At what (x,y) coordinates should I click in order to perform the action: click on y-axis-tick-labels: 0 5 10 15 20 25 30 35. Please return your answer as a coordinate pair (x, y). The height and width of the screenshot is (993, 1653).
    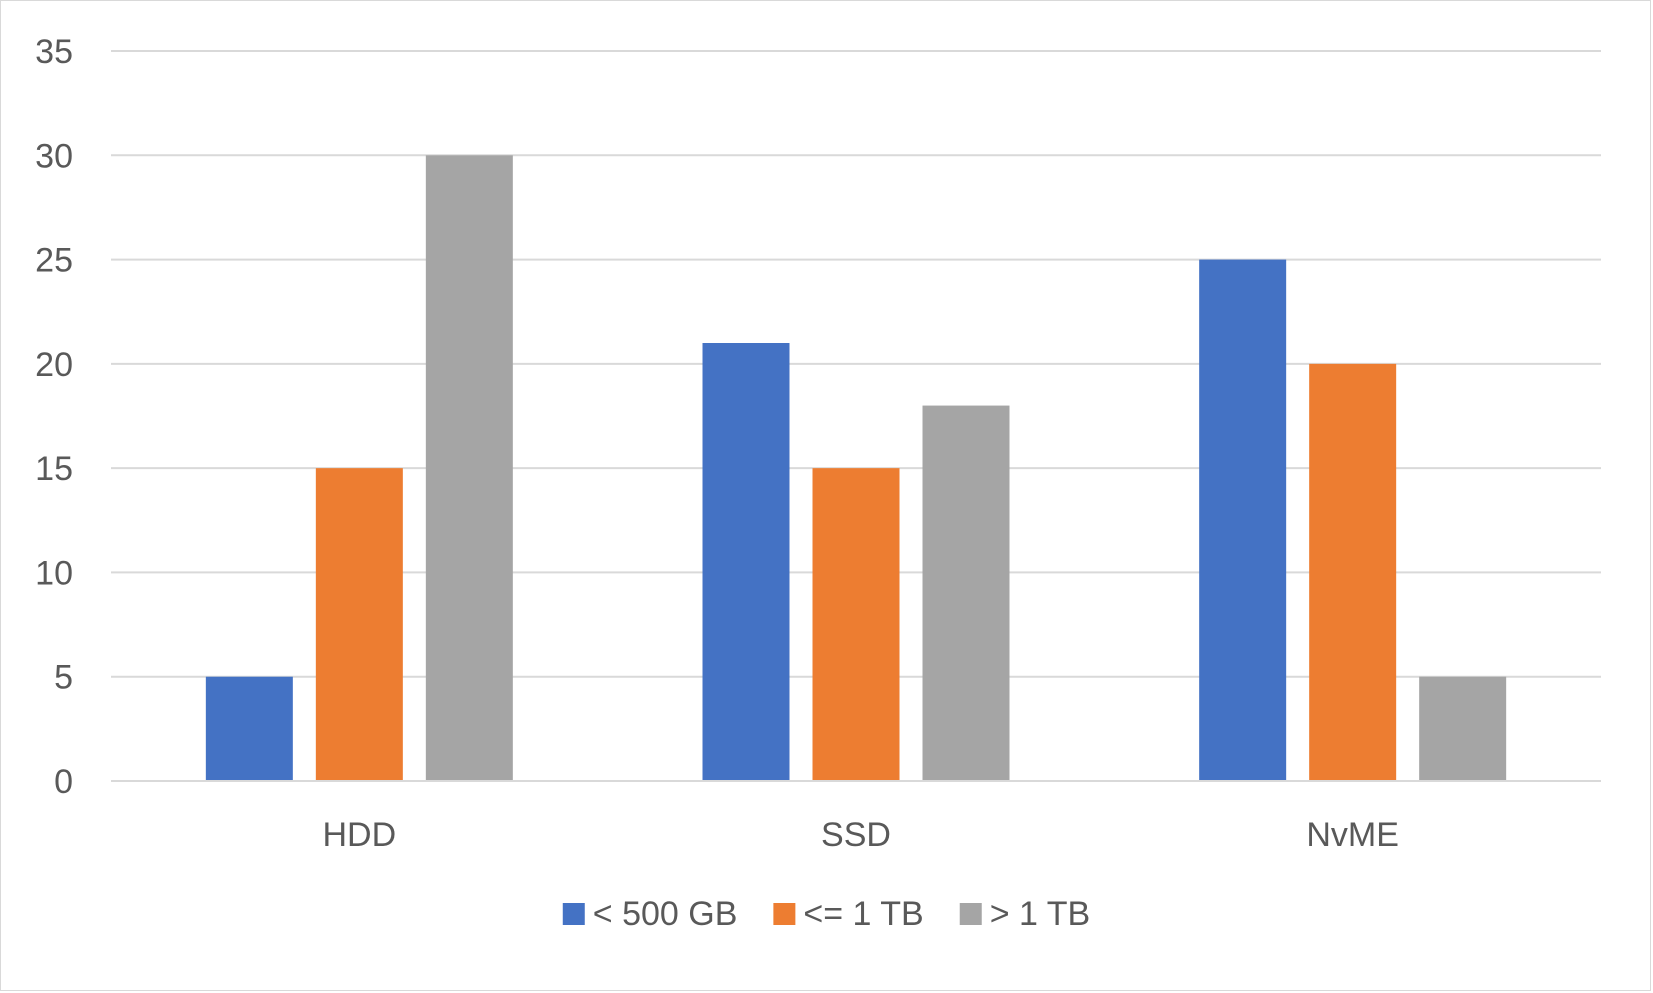
    Looking at the image, I should click on (54, 417).